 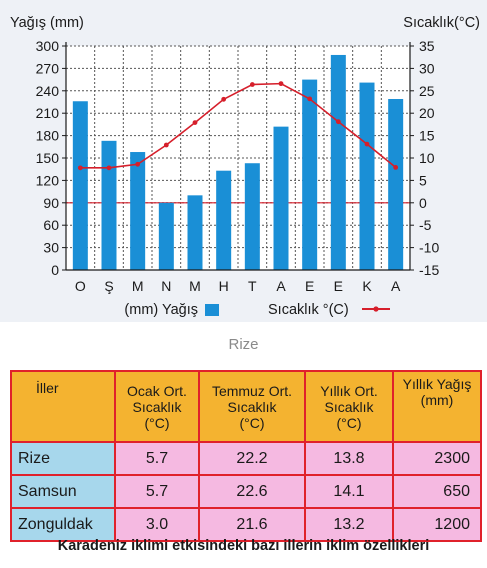 I want to click on month-label: O, so click(x=80, y=286).